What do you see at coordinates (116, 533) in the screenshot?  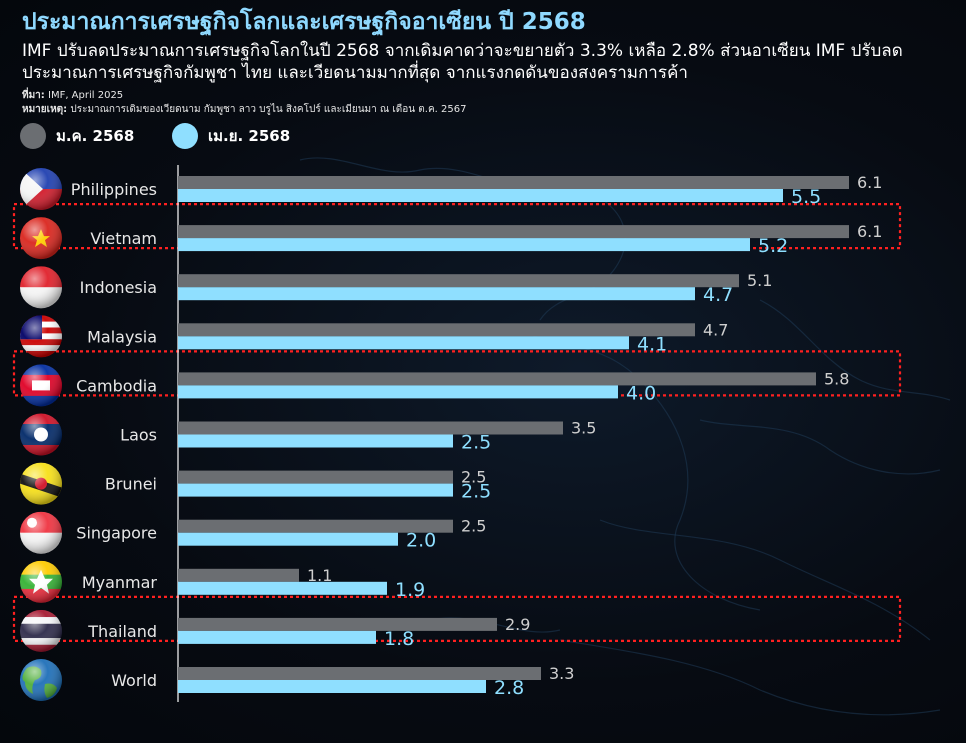 I see `category-label-singapore: Singapore` at bounding box center [116, 533].